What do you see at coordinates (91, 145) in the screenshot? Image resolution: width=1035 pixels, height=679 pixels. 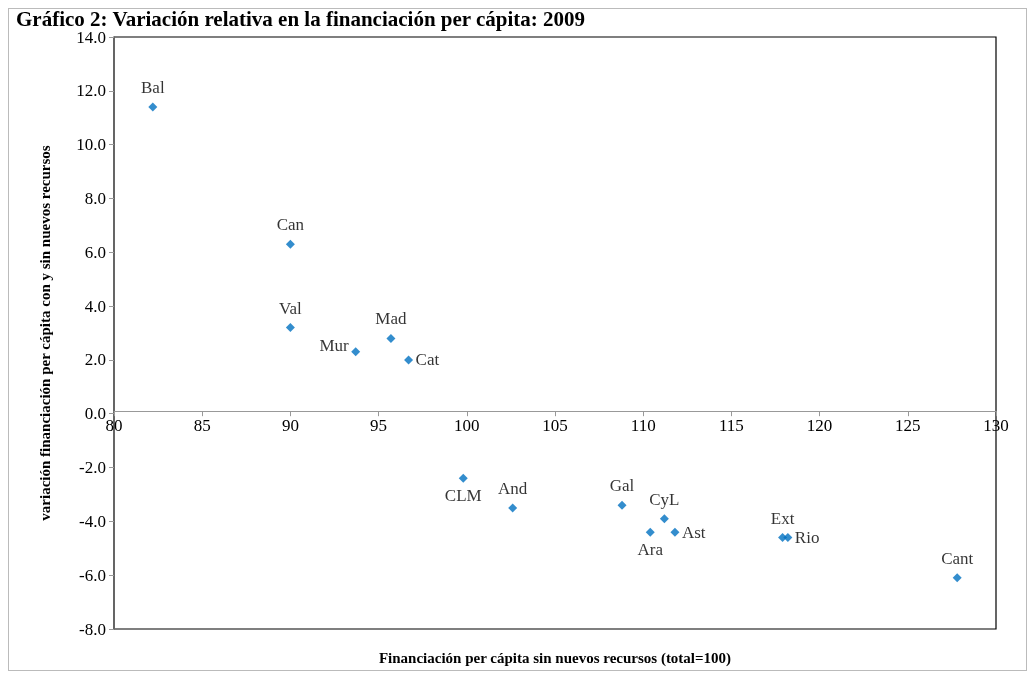 I see `y-tick-label: 10.0` at bounding box center [91, 145].